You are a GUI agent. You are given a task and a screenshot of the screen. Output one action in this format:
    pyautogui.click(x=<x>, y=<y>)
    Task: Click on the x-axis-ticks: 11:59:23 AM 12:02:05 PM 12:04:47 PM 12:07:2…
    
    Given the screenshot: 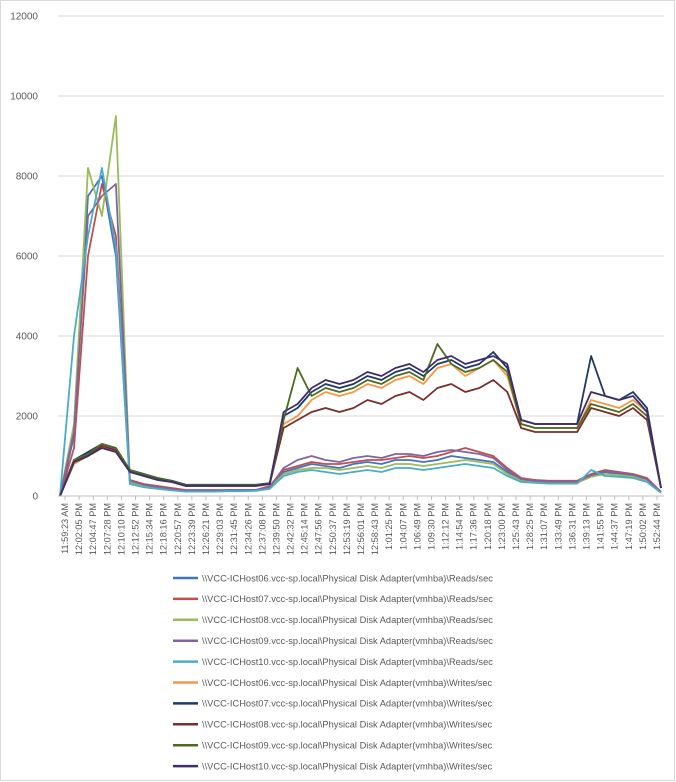 What is the action you would take?
    pyautogui.click(x=361, y=525)
    